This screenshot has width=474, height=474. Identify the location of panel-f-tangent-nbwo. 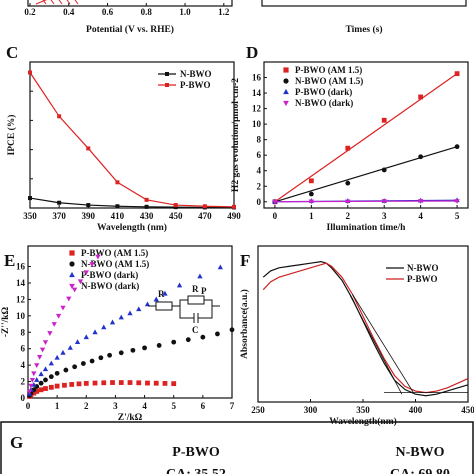
(376, 345).